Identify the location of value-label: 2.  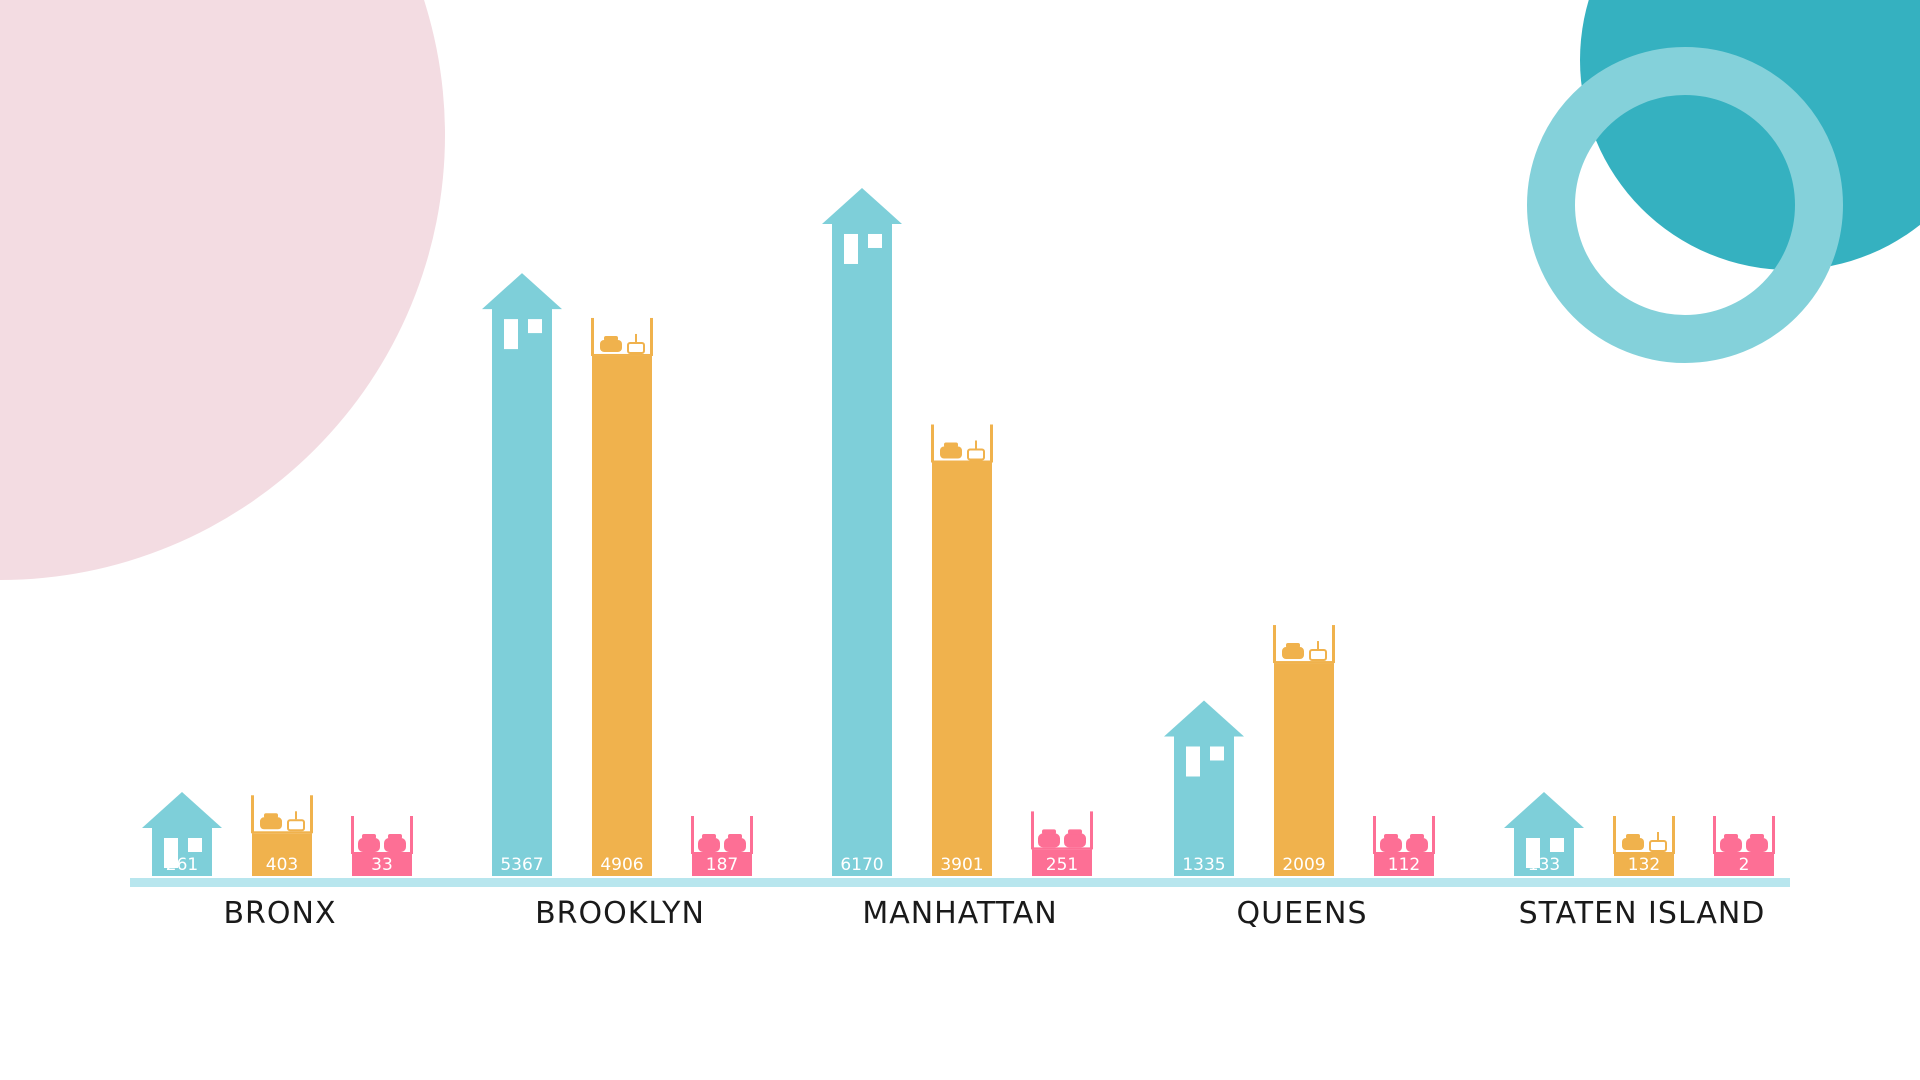
(1744, 865).